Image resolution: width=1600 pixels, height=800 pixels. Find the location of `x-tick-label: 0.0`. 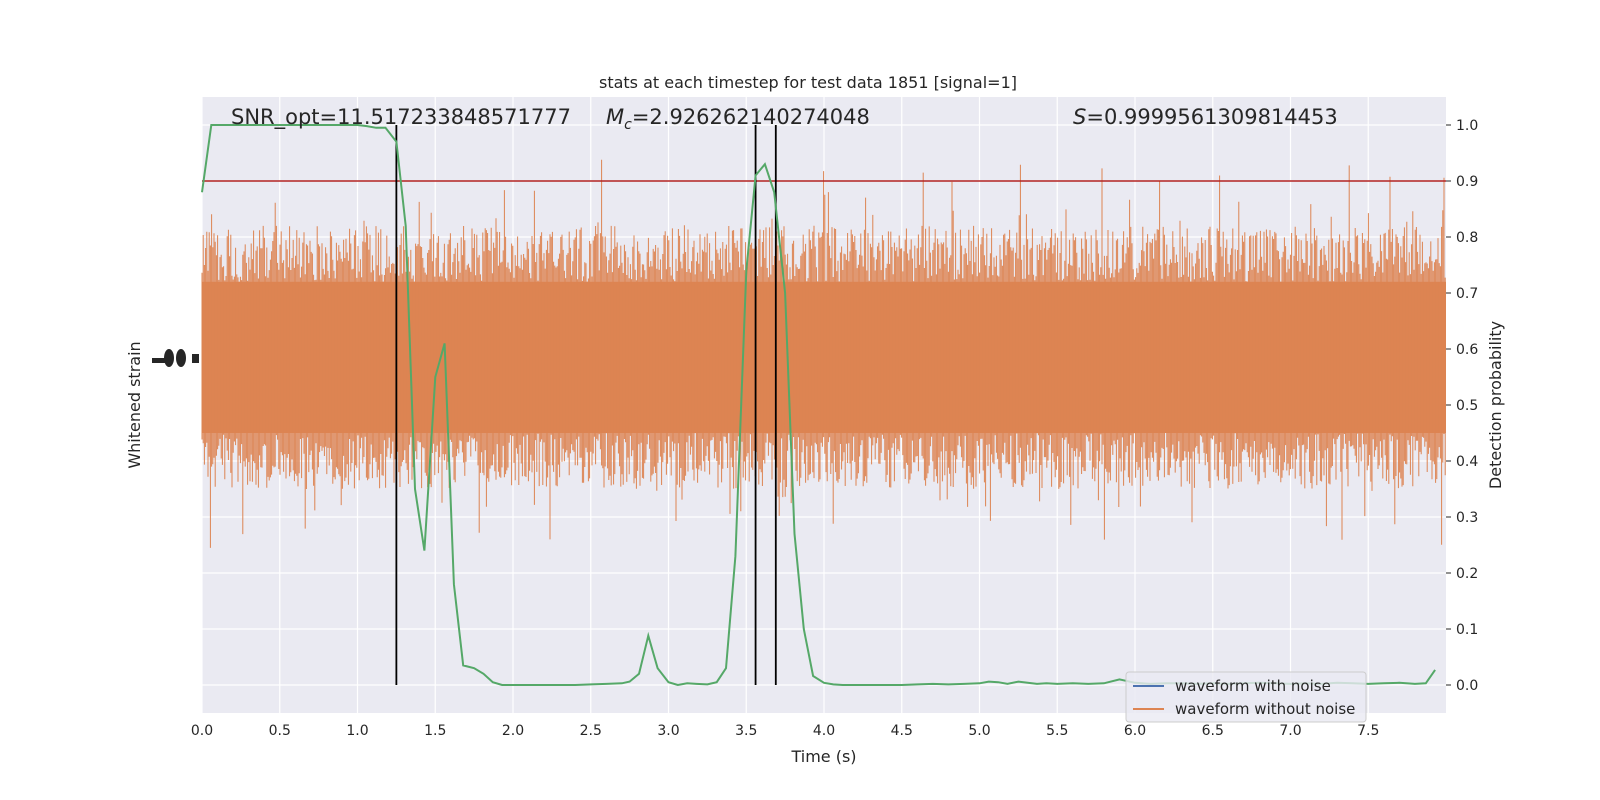

x-tick-label: 0.0 is located at coordinates (202, 731).